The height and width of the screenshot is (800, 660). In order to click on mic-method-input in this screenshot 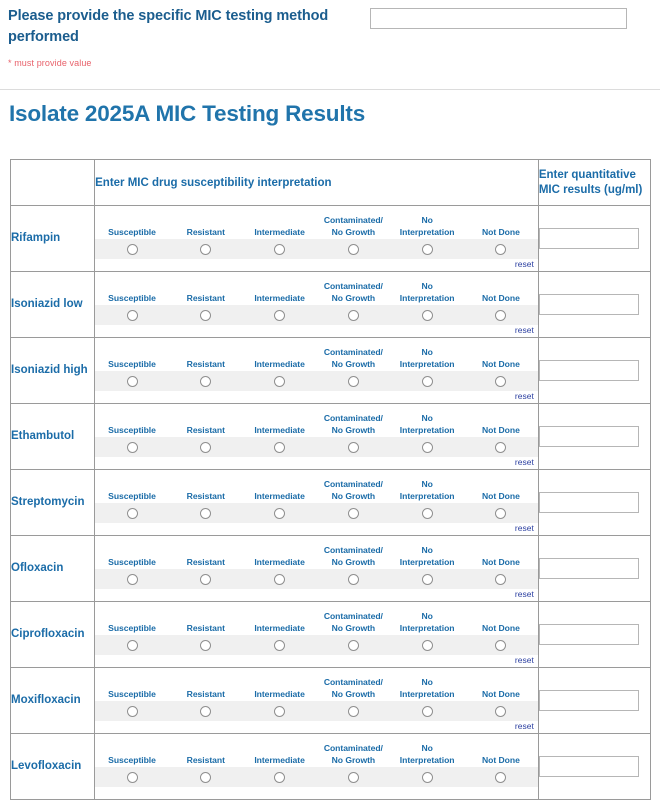, I will do `click(498, 18)`.